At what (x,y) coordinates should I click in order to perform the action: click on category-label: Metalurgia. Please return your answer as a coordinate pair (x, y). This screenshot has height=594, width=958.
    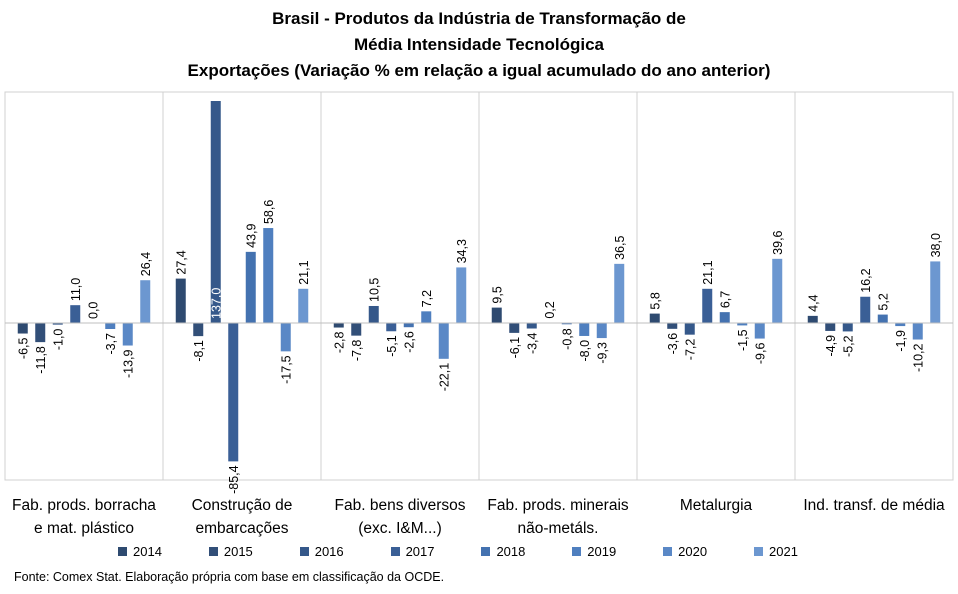
    Looking at the image, I should click on (716, 505).